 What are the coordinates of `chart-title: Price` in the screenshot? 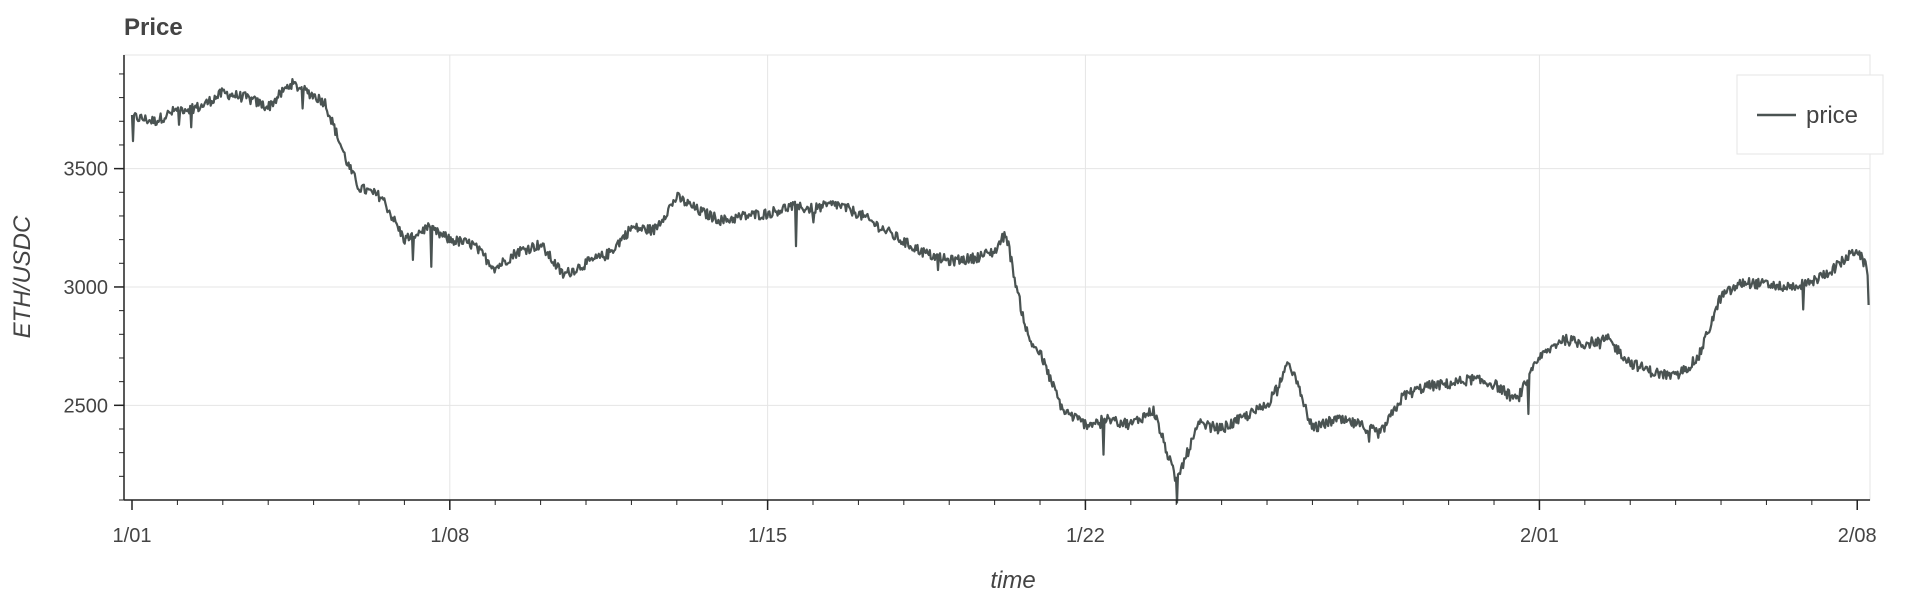 It's located at (153, 27).